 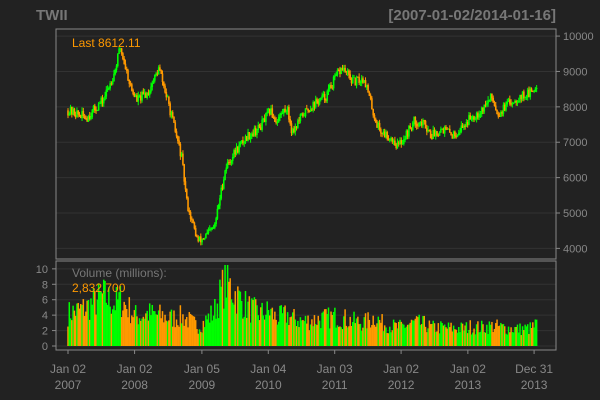 What do you see at coordinates (42, 270) in the screenshot?
I see `volume-tick-label: 10` at bounding box center [42, 270].